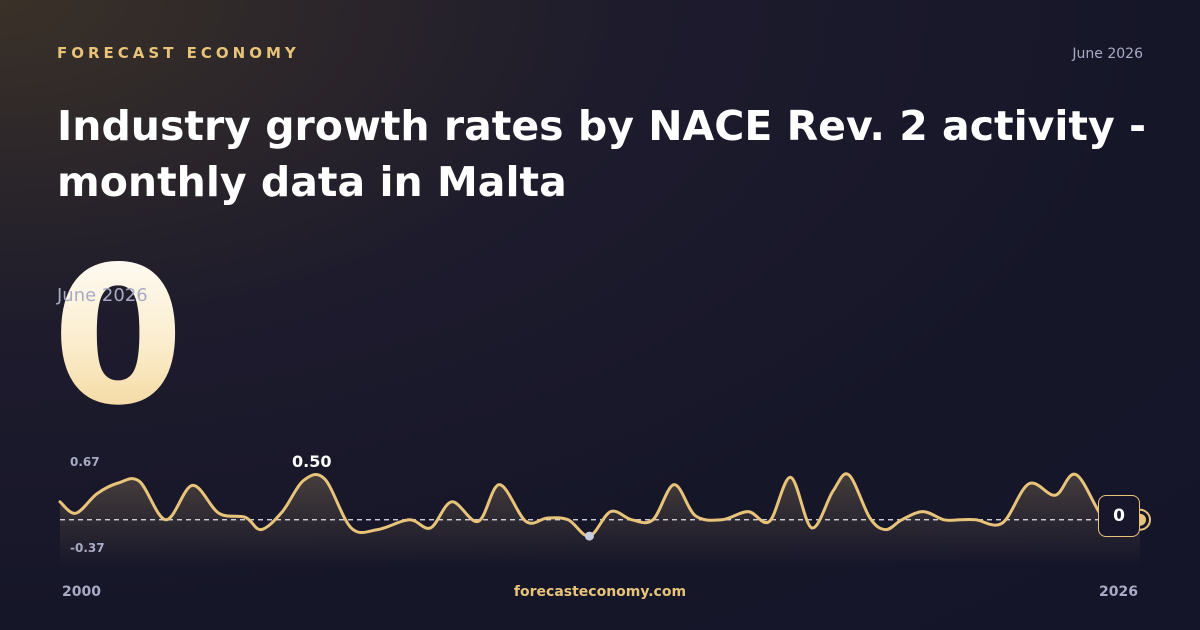 The height and width of the screenshot is (630, 1200). Describe the element at coordinates (102, 295) in the screenshot. I see `headline-date: June 2026` at that location.